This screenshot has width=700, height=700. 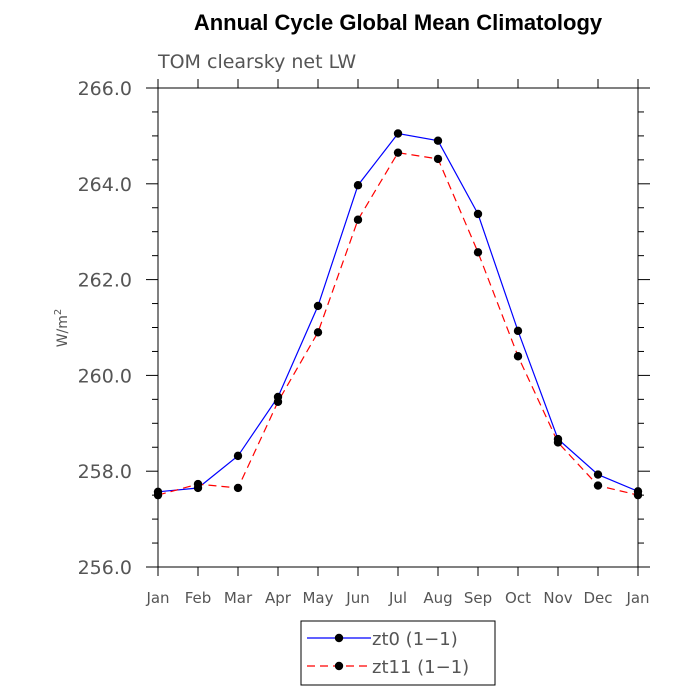 I want to click on y-axis-label-exponent: 2, so click(x=58, y=312).